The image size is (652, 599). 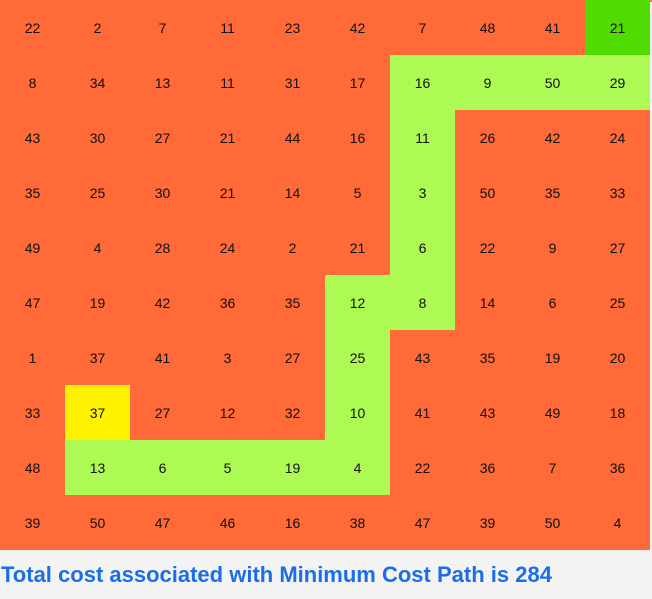 What do you see at coordinates (227, 412) in the screenshot?
I see `grid-cell: 12` at bounding box center [227, 412].